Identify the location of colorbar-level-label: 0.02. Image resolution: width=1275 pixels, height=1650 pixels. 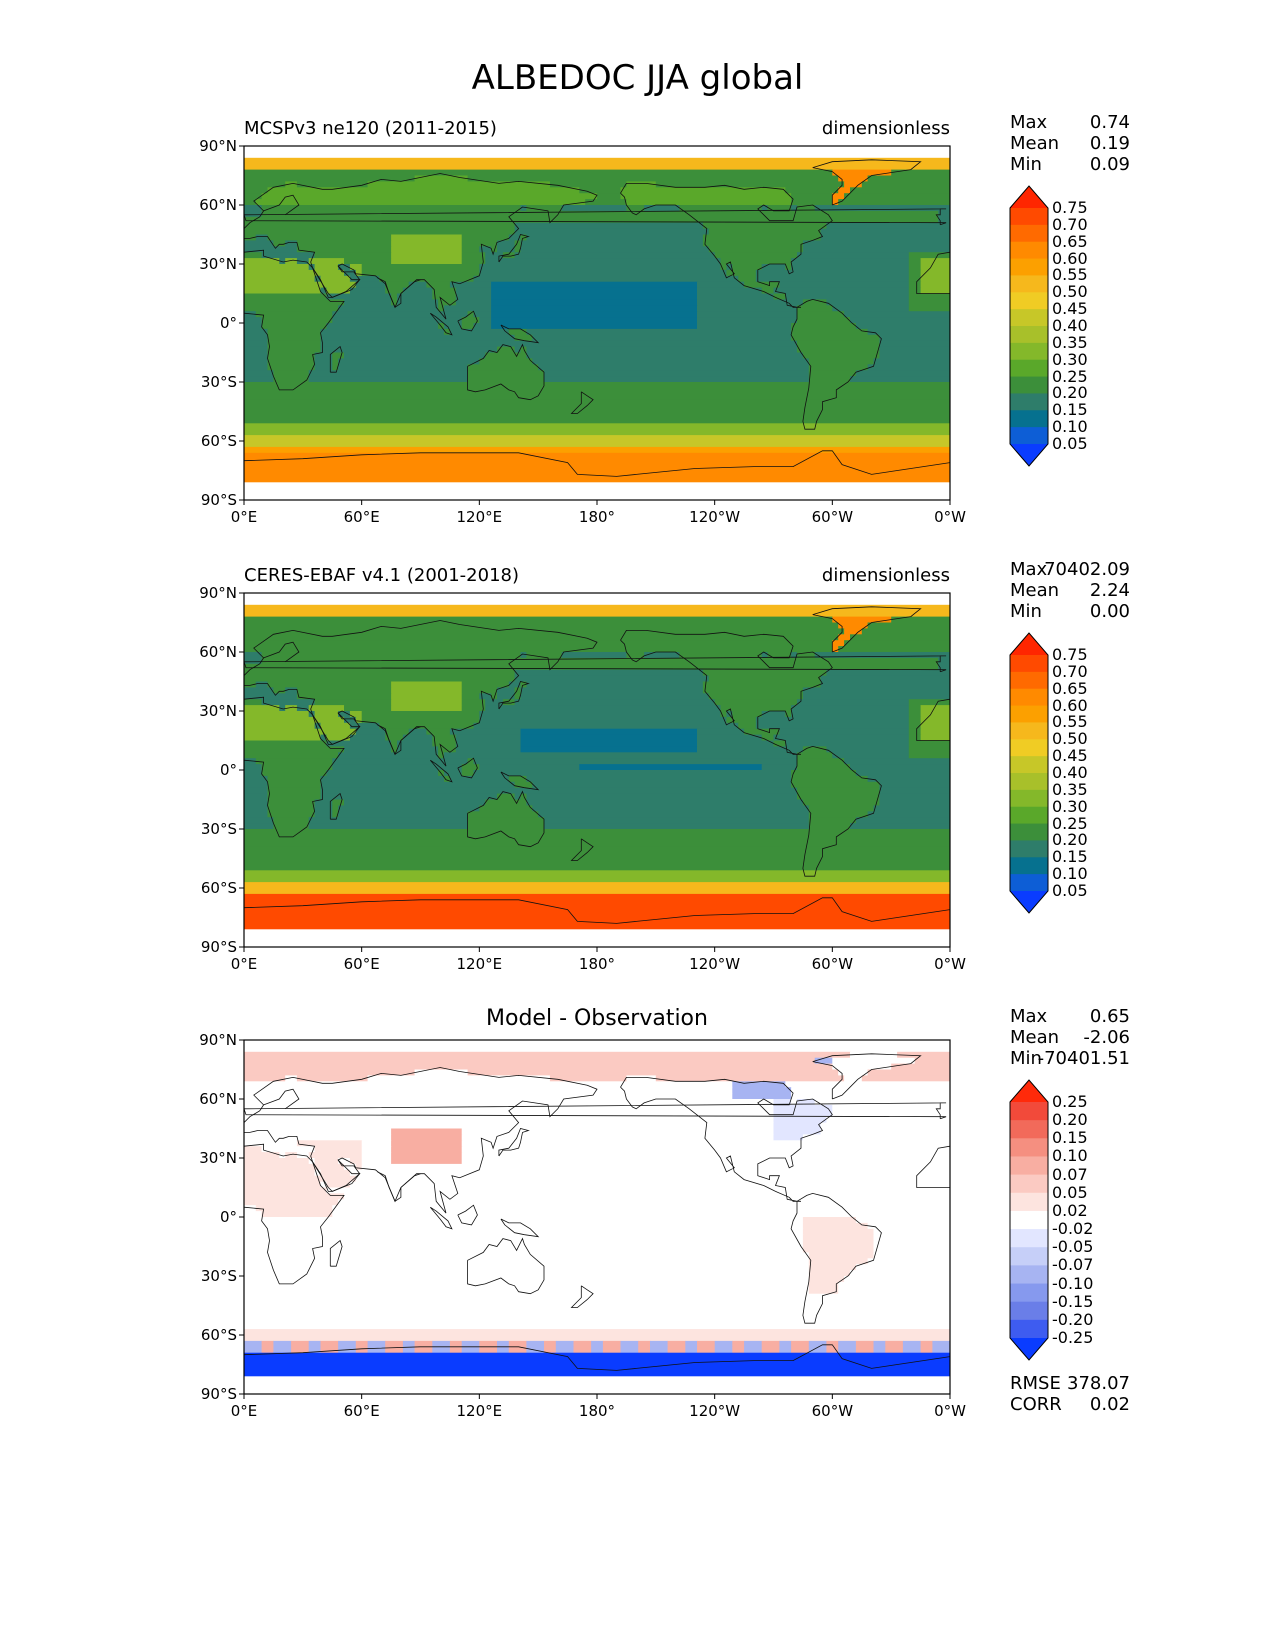
(1070, 1210).